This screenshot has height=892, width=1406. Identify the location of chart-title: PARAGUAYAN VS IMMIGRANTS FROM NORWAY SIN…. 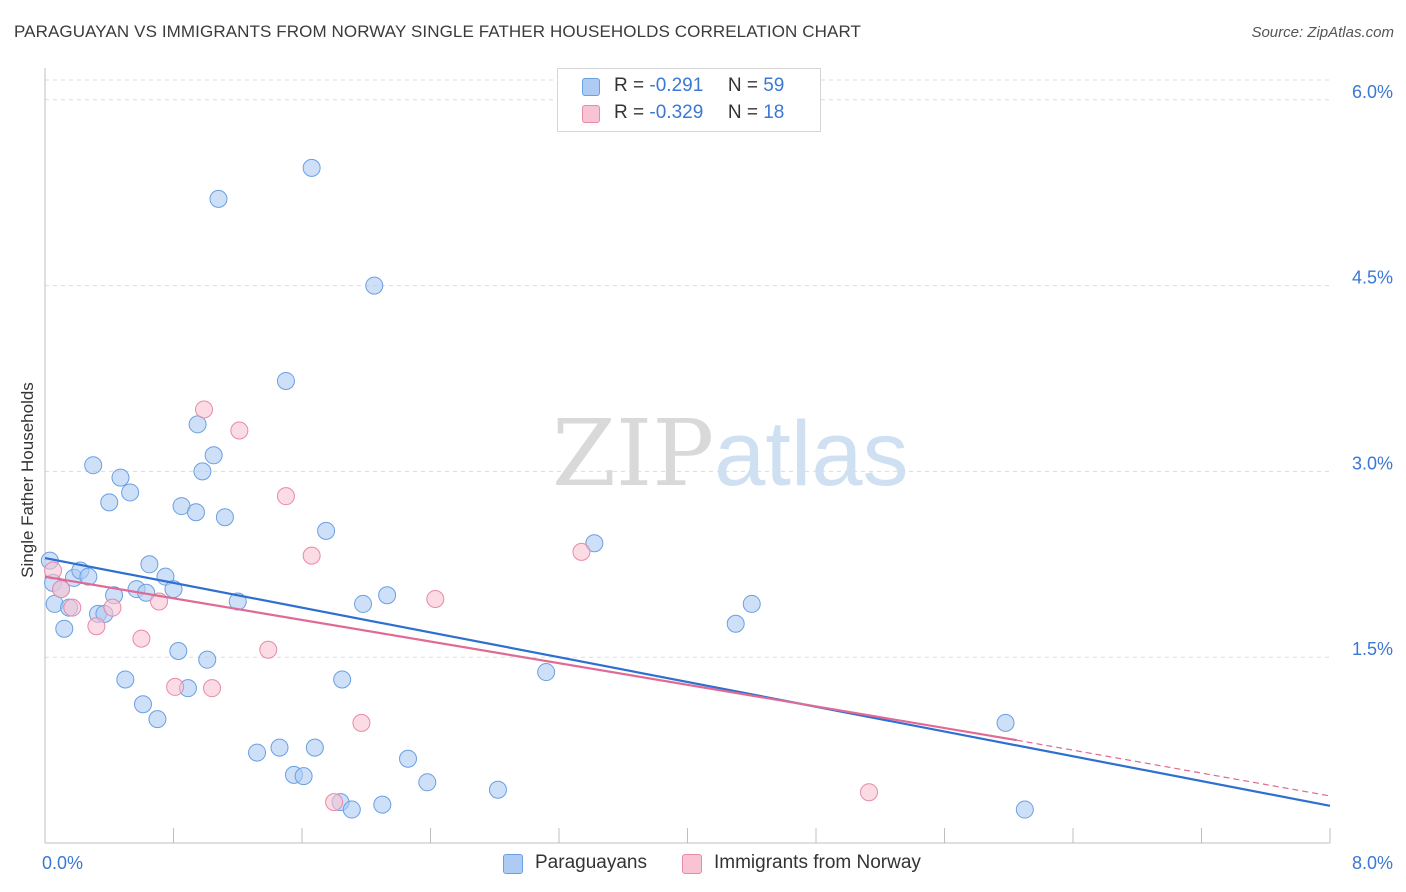
(437, 31).